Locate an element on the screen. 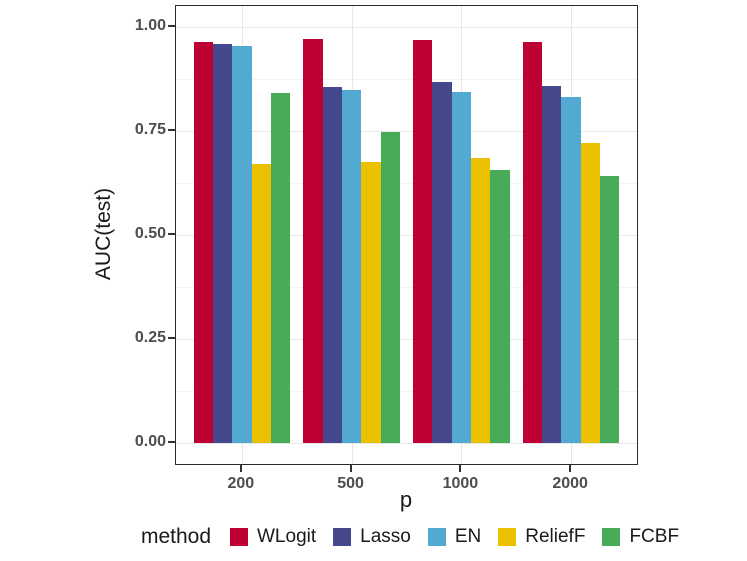  legend-swatch-lasso is located at coordinates (342, 537).